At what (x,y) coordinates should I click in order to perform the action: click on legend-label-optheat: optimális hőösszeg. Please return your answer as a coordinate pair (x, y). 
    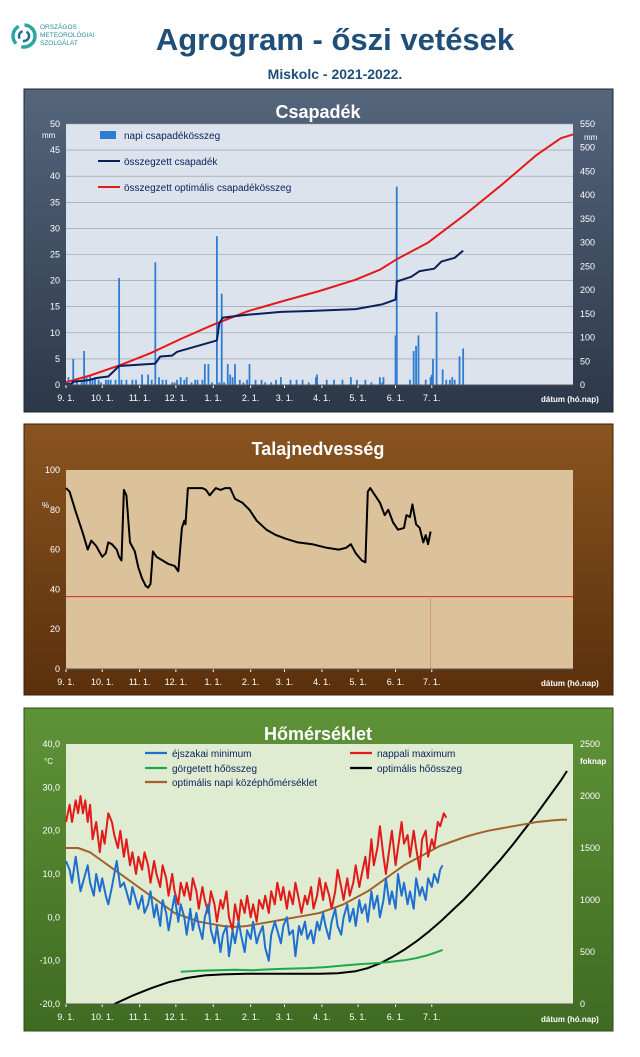
    Looking at the image, I should click on (419, 769).